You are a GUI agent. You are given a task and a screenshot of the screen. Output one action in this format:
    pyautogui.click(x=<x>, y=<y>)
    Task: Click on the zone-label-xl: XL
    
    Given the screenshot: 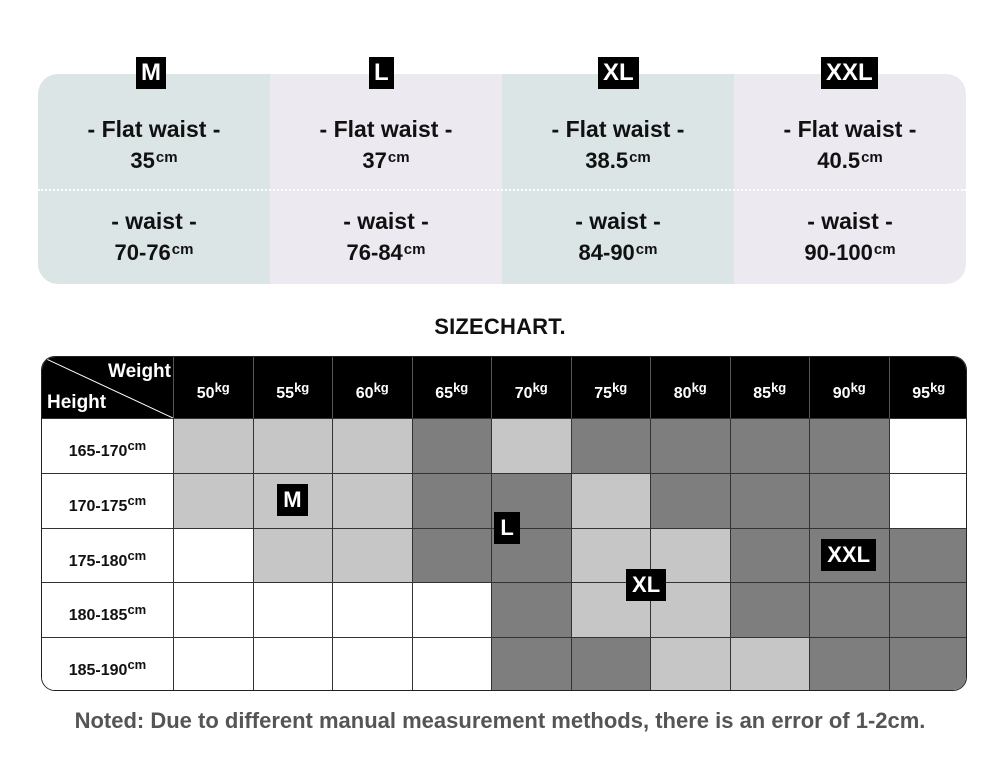 What is the action you would take?
    pyautogui.click(x=646, y=585)
    